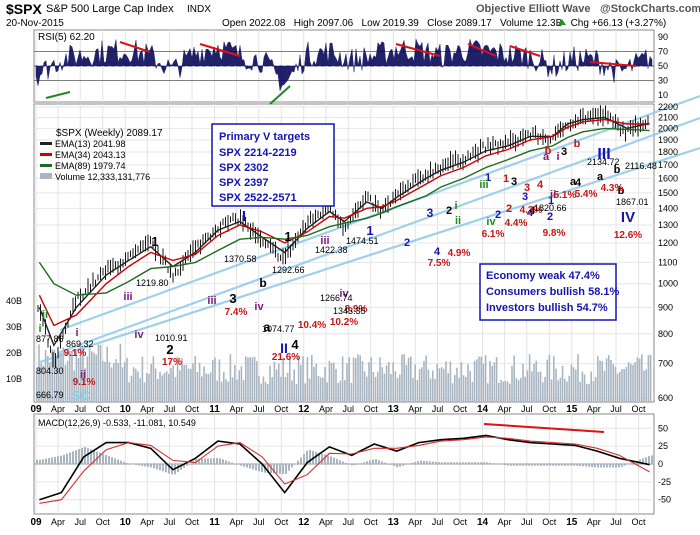 The width and height of the screenshot is (700, 535). What do you see at coordinates (362, 241) in the screenshot?
I see `price-label: 1474.51` at bounding box center [362, 241].